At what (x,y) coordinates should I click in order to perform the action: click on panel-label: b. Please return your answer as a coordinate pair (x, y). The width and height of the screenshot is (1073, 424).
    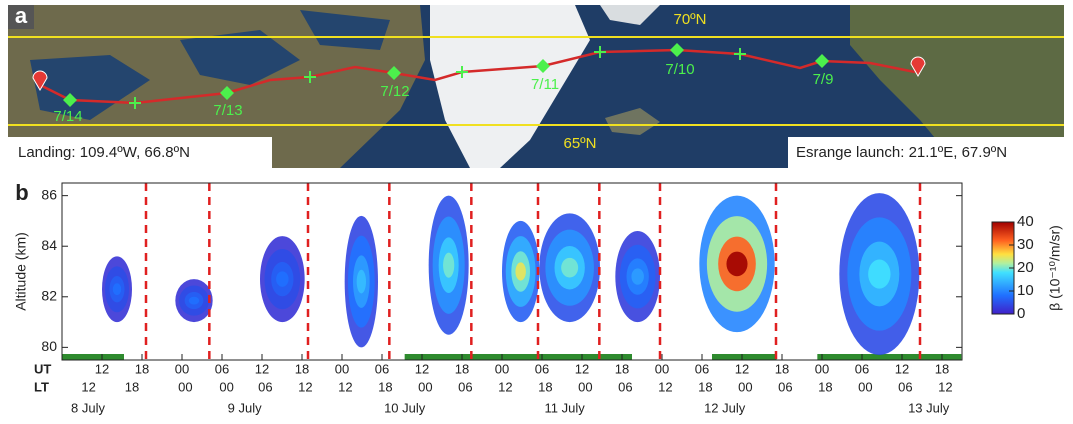
    Looking at the image, I should click on (21, 192).